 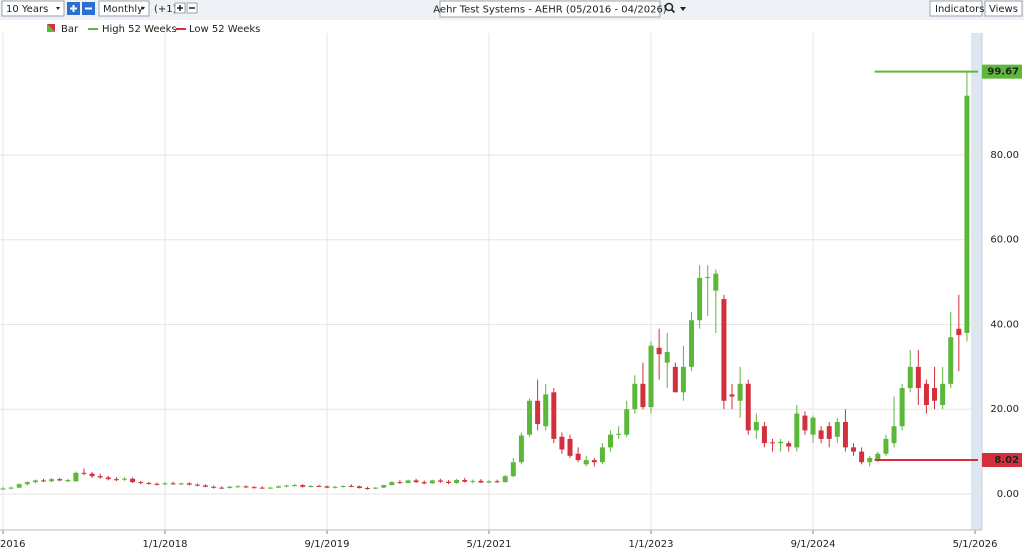 What do you see at coordinates (165, 9) in the screenshot?
I see `offset-label: (+1)` at bounding box center [165, 9].